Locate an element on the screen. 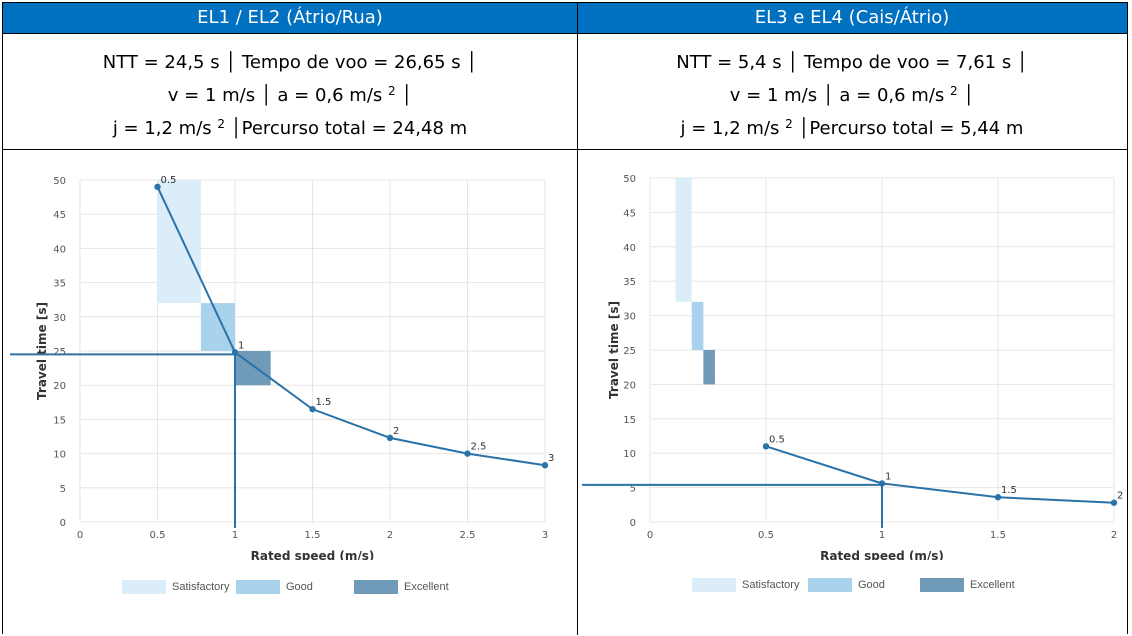  left-line3-text: j = 1,2 m/s is located at coordinates (162, 128).